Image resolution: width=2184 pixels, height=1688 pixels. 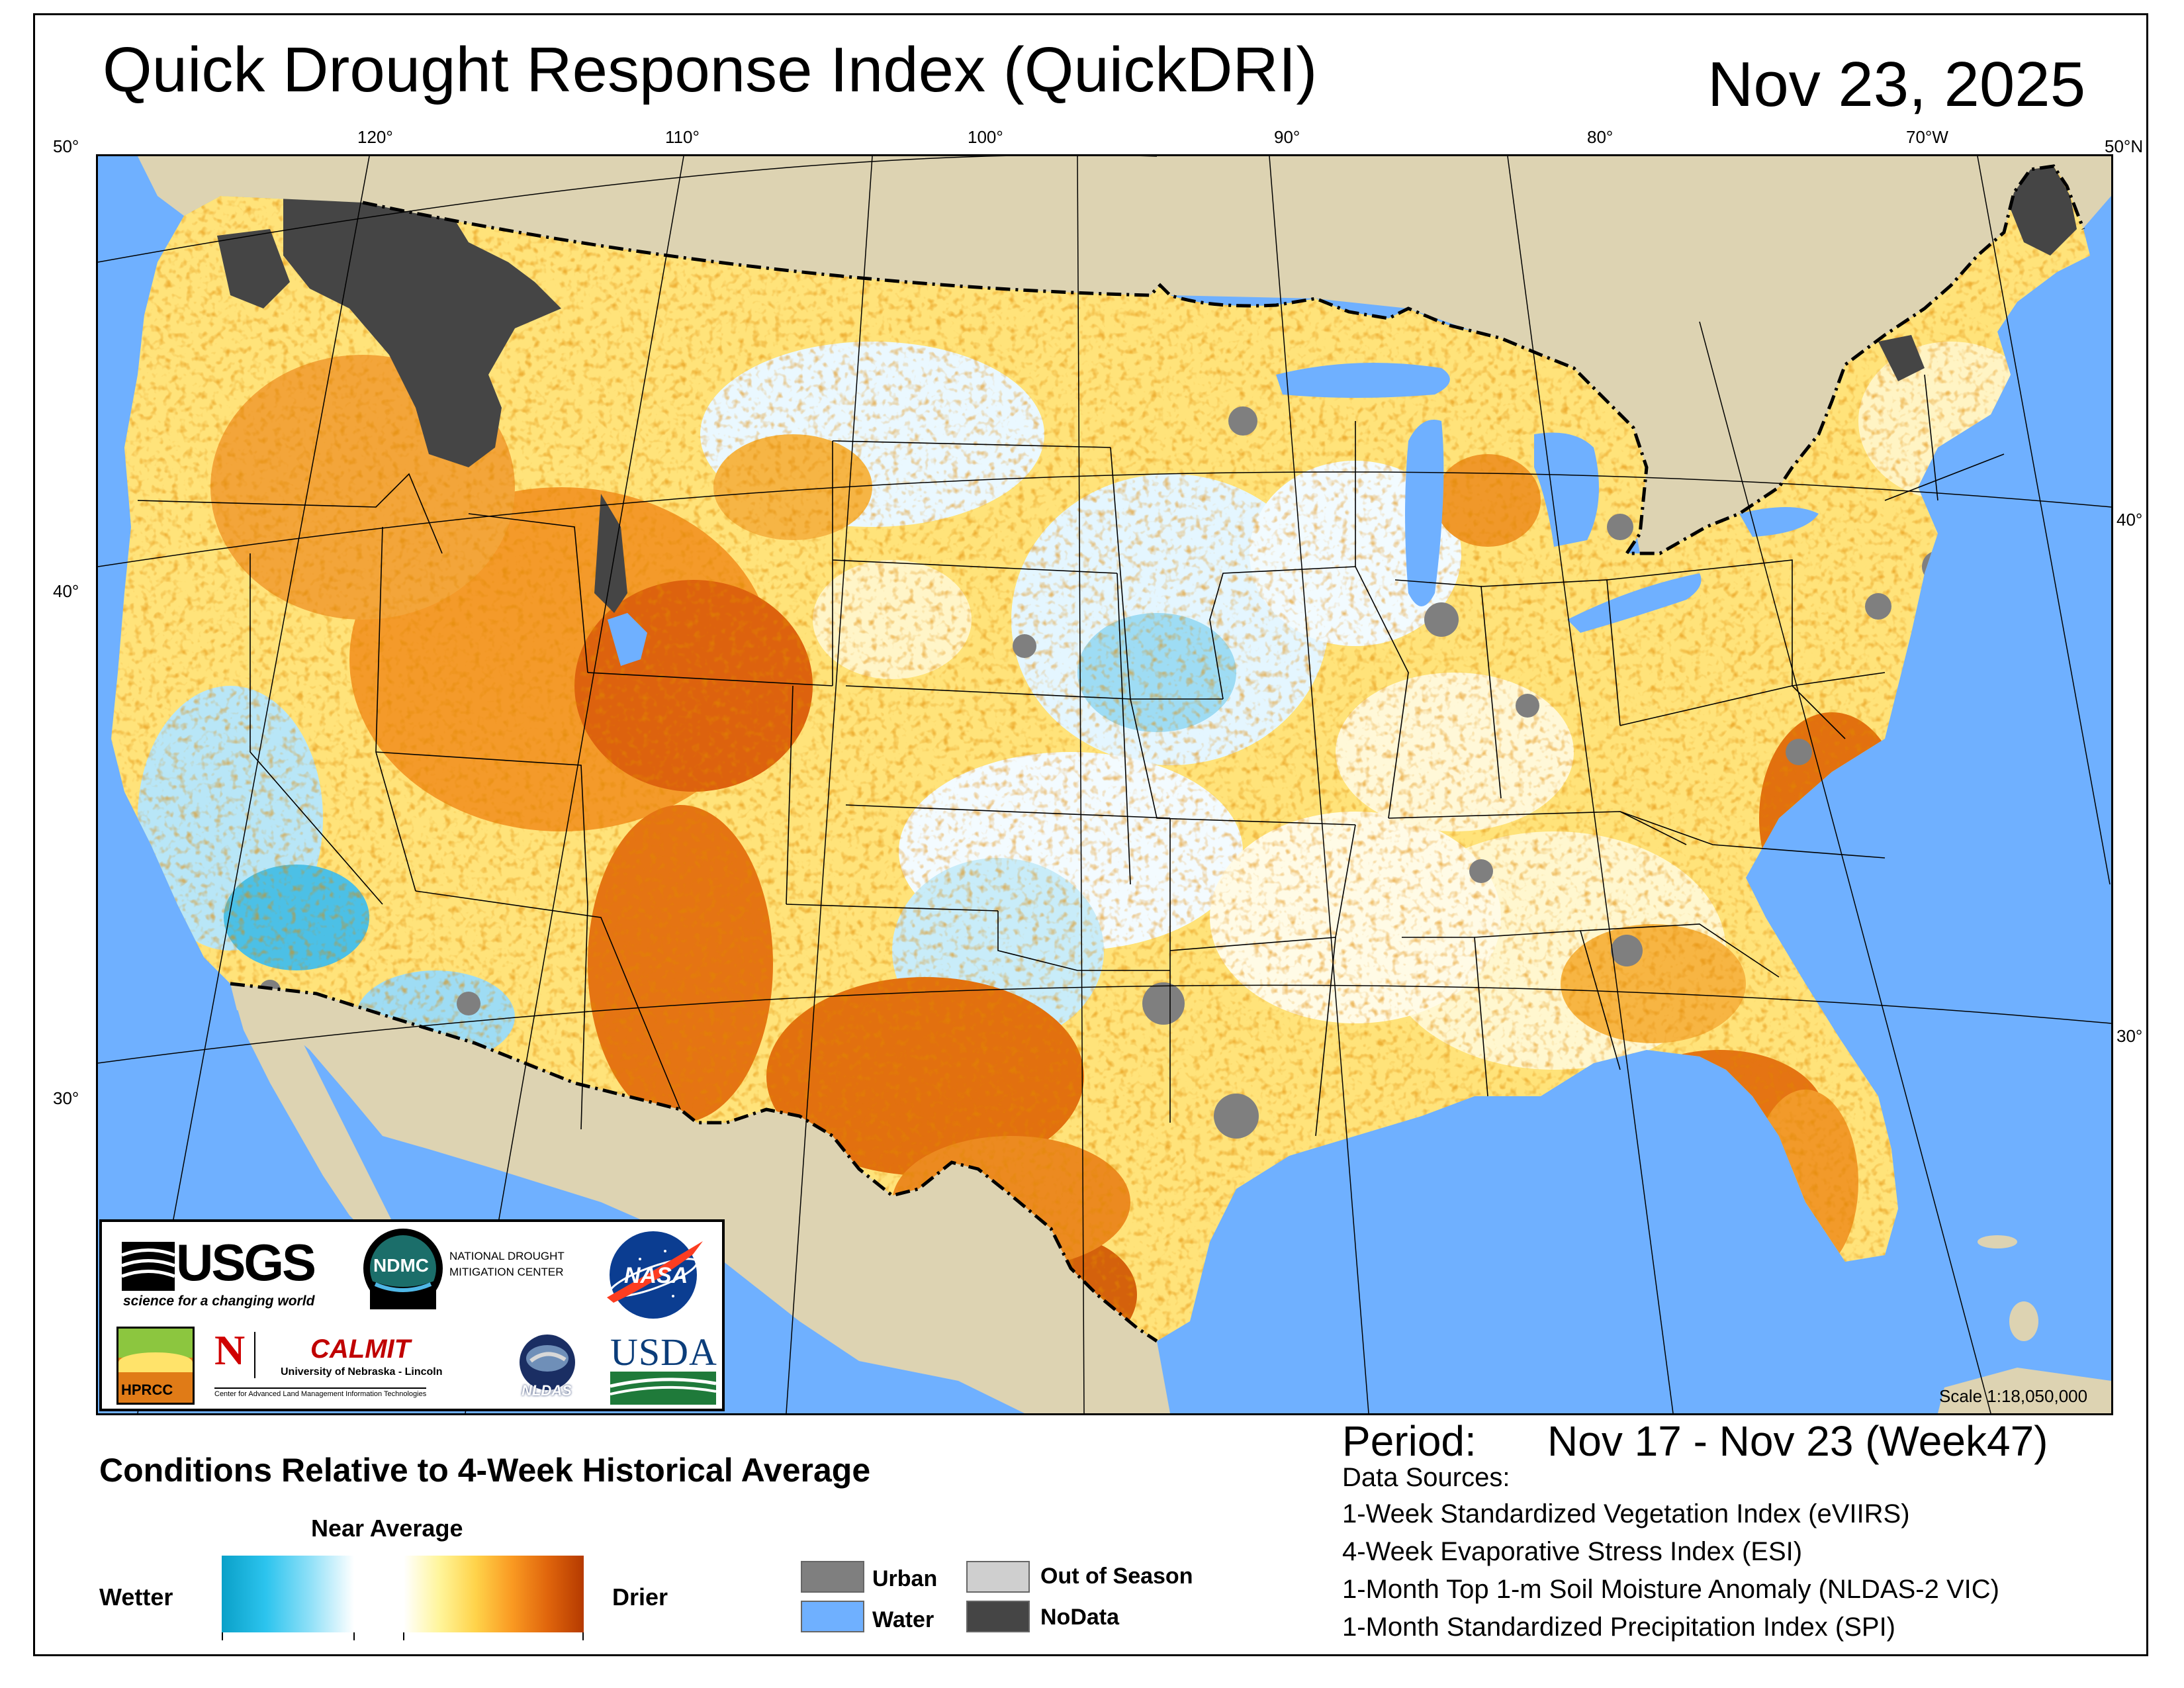 I want to click on usgs-logo: USGS science for a changing world, so click(x=221, y=1275).